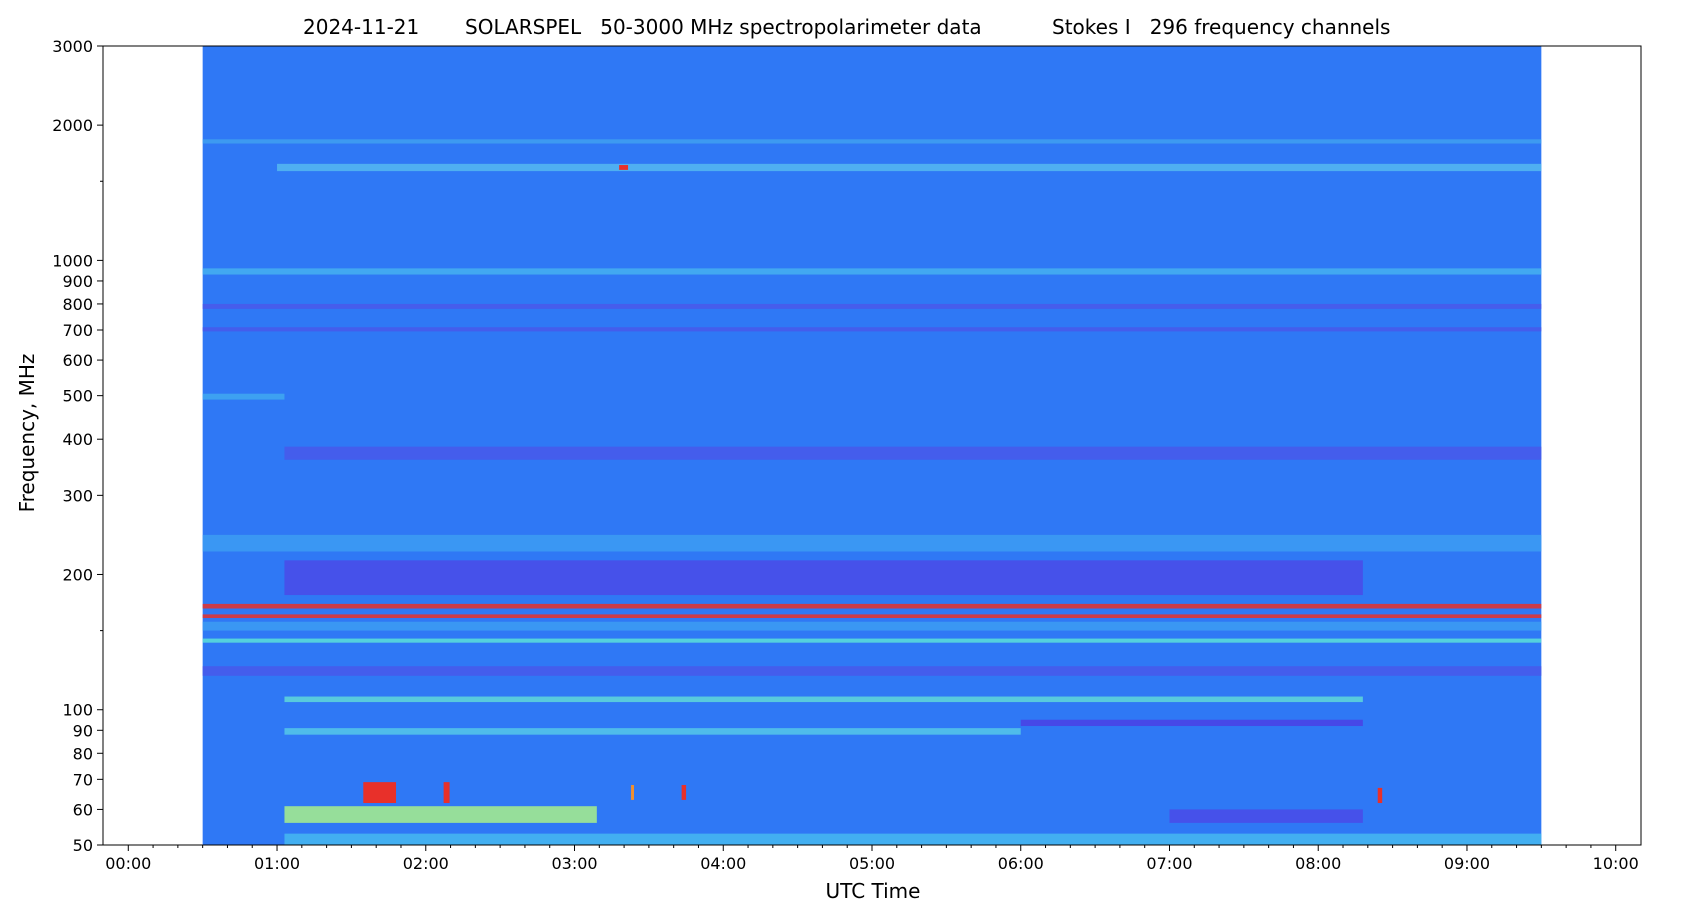 The image size is (1687, 906). Describe the element at coordinates (77, 710) in the screenshot. I see `y-tick-label: 100` at that location.